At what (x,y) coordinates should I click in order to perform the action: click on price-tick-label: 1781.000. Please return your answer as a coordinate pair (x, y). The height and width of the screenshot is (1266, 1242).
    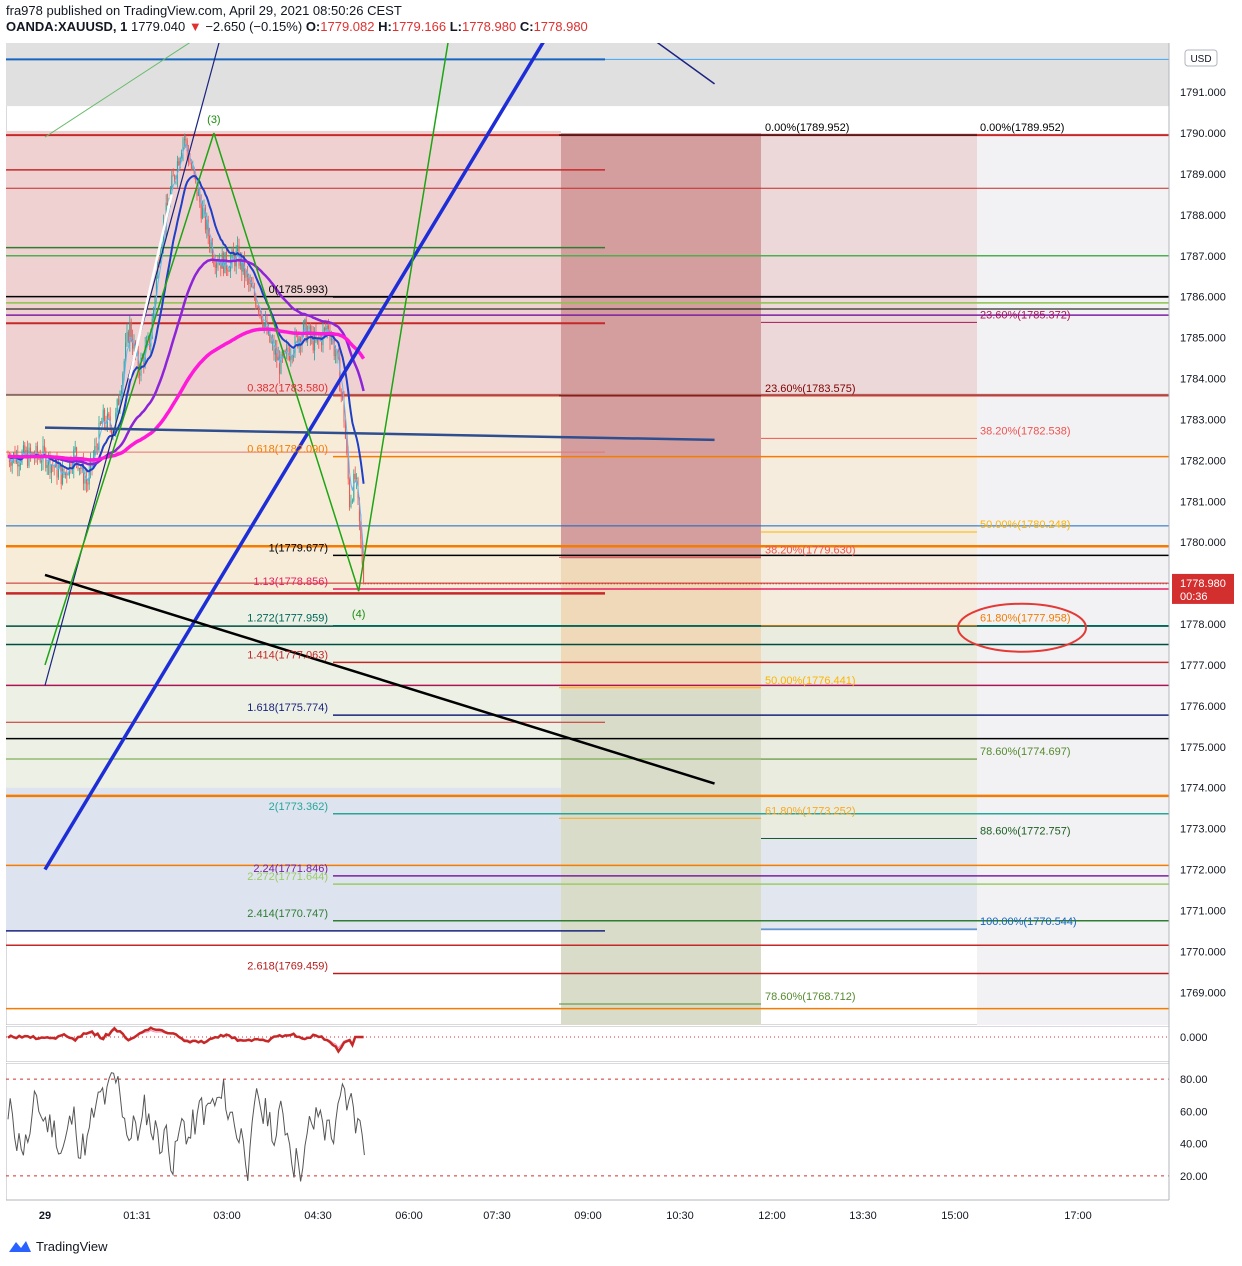
    Looking at the image, I should click on (1203, 502).